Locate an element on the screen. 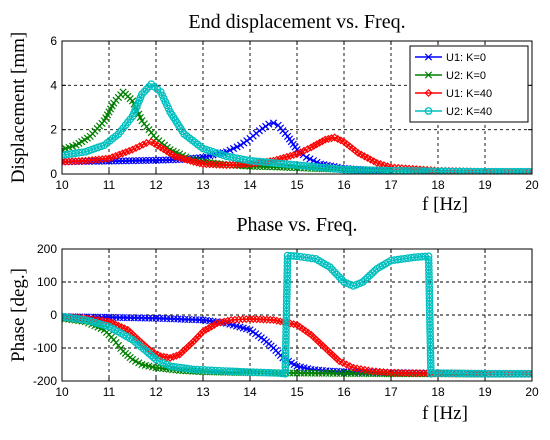 The image size is (550, 440). x-tick-label: 18 is located at coordinates (438, 185).